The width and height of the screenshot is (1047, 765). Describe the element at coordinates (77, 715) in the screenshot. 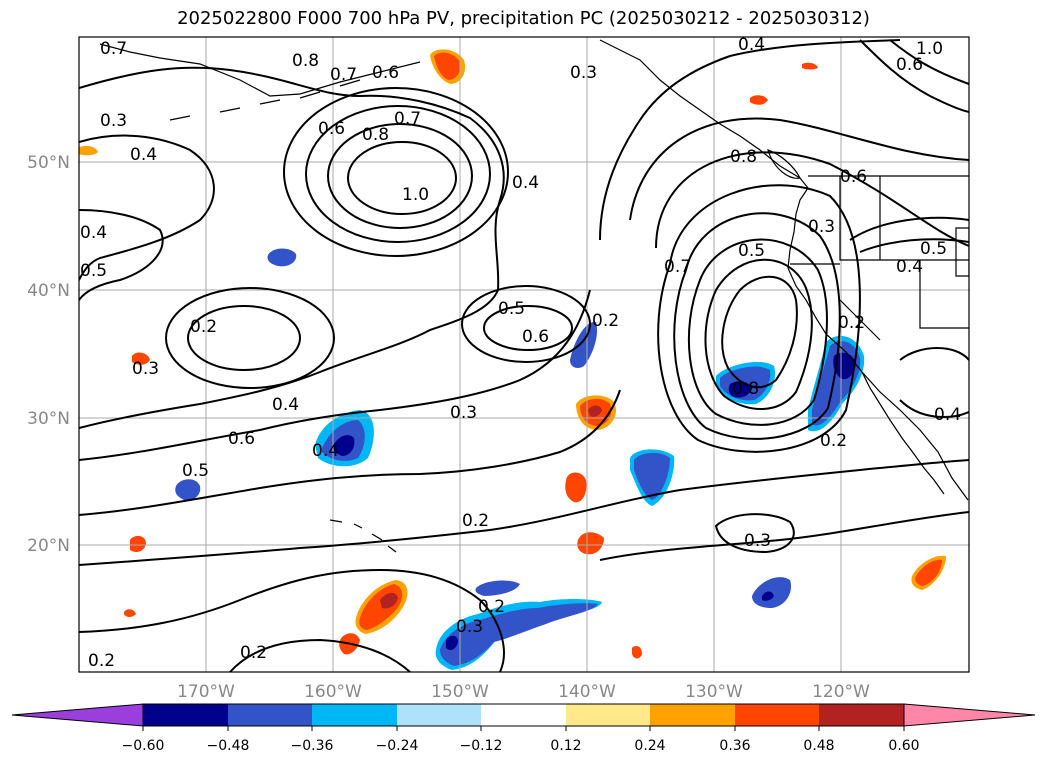

I see `colorbar-extend-min` at that location.